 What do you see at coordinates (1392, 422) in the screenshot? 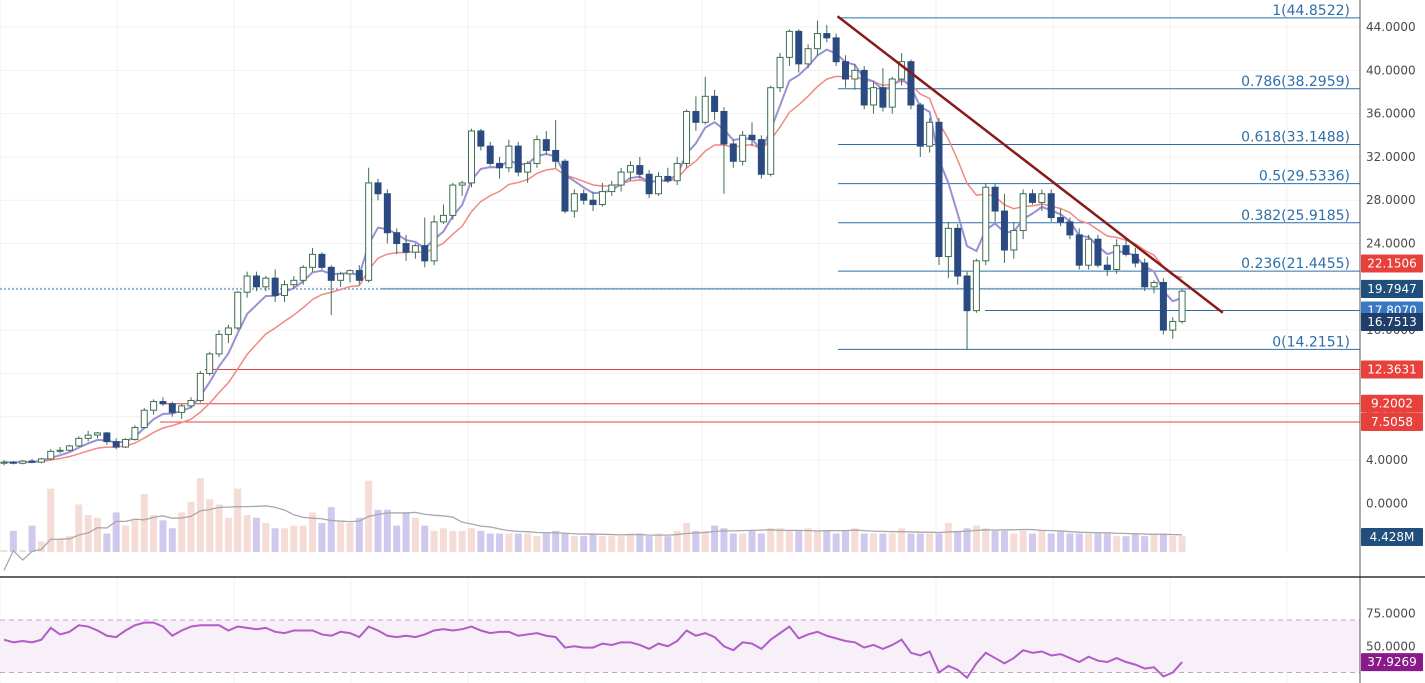
I see `badge-label: 7.5058` at bounding box center [1392, 422].